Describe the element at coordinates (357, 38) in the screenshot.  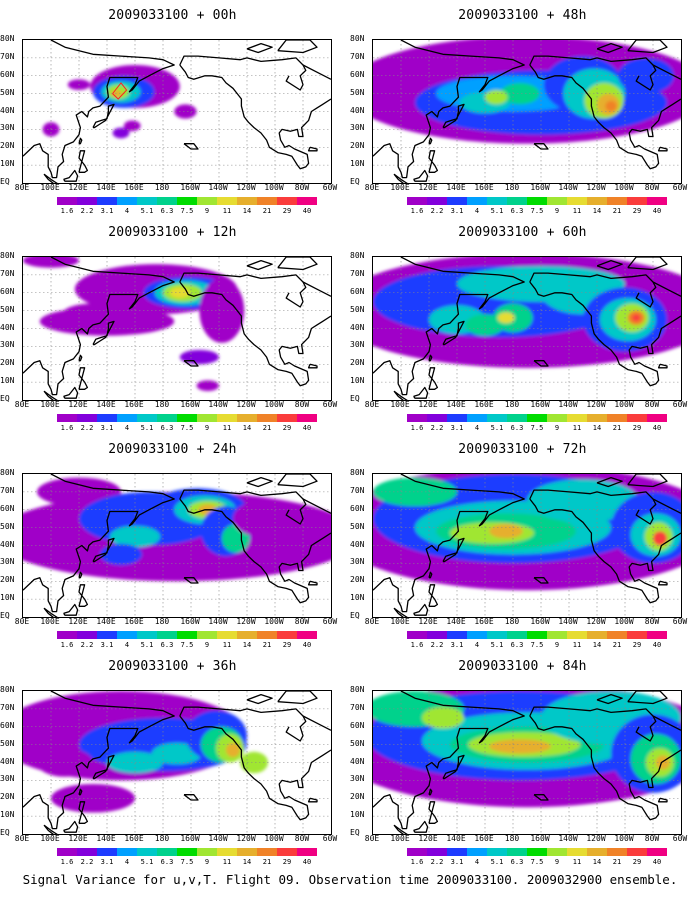
I see `lat-tick-label: 80N` at that location.